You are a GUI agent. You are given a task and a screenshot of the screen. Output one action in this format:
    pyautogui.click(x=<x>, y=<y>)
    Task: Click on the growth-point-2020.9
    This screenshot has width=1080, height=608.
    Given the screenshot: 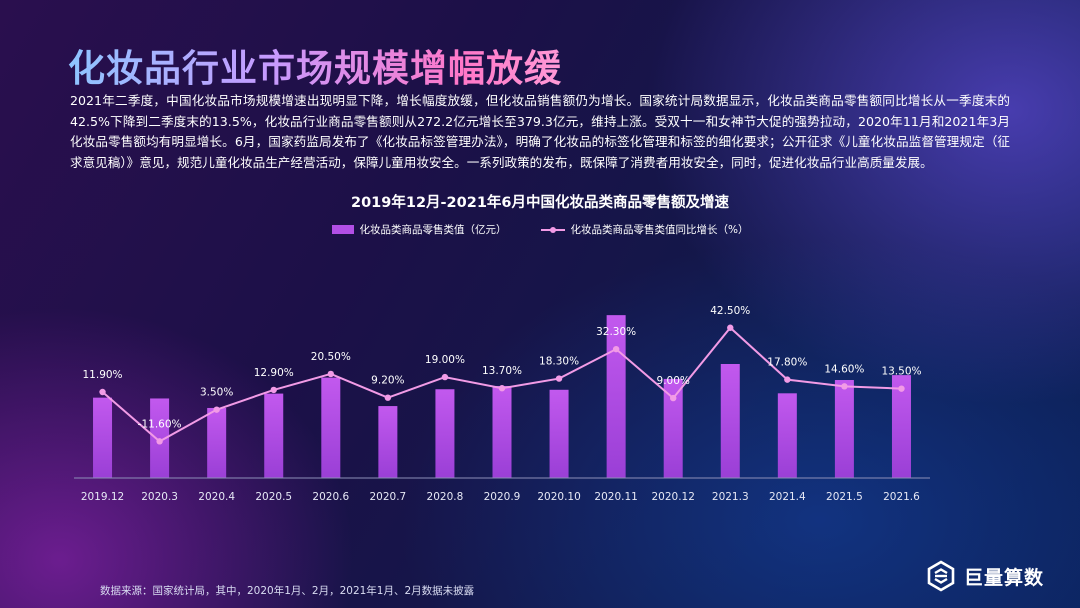 What is the action you would take?
    pyautogui.click(x=502, y=388)
    